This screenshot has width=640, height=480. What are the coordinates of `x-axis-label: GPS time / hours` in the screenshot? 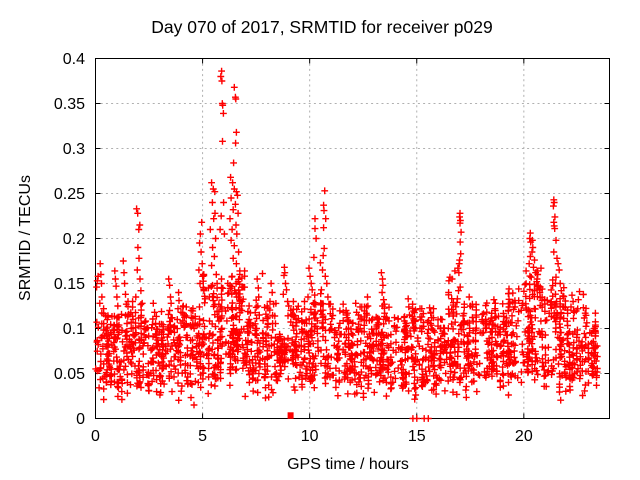 It's located at (348, 464).